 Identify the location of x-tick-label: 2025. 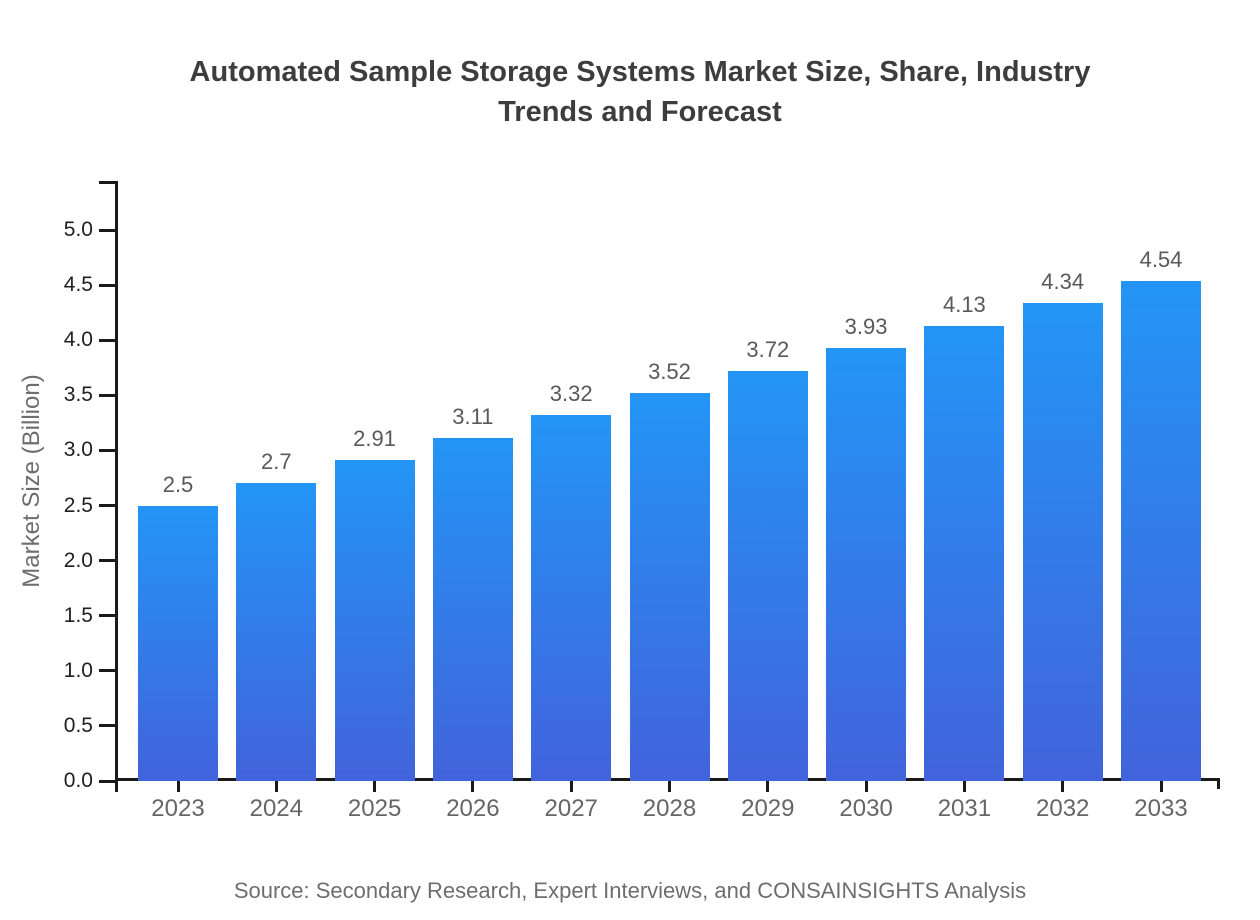
(374, 808).